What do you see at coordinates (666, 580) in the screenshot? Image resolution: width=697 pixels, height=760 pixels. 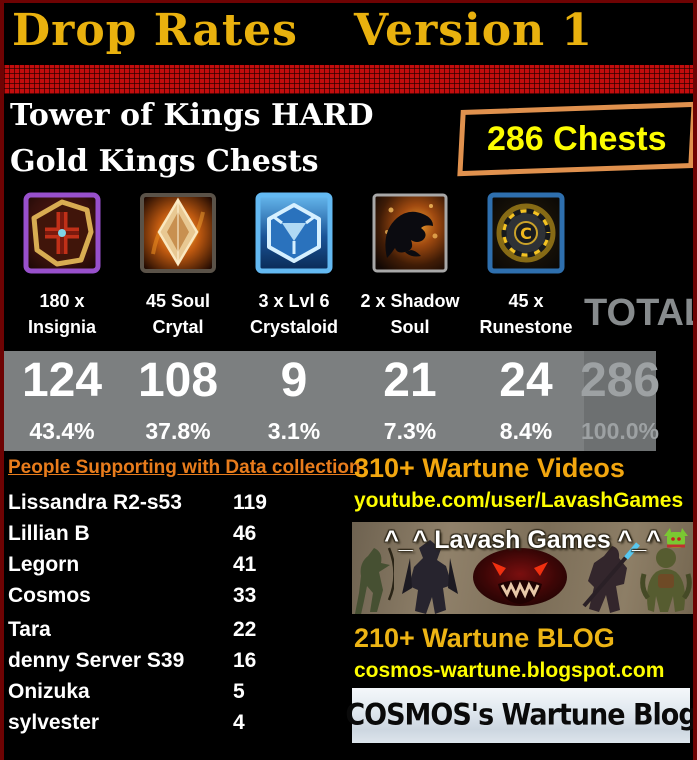 I see `orc-silhouette` at bounding box center [666, 580].